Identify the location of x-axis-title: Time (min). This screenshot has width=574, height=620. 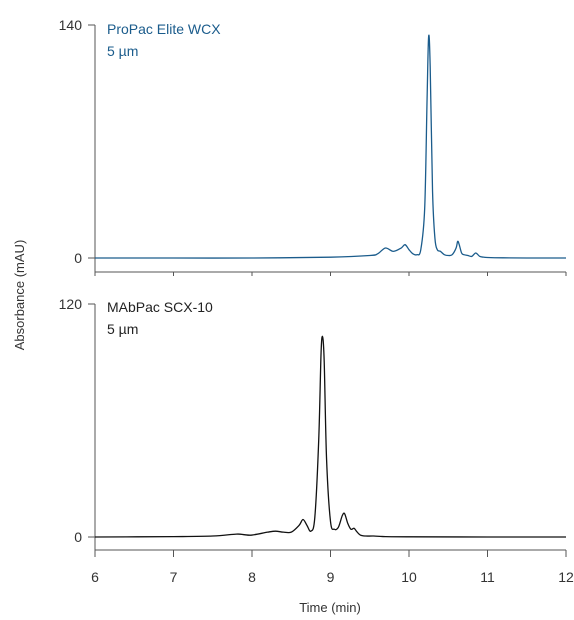
(330, 607).